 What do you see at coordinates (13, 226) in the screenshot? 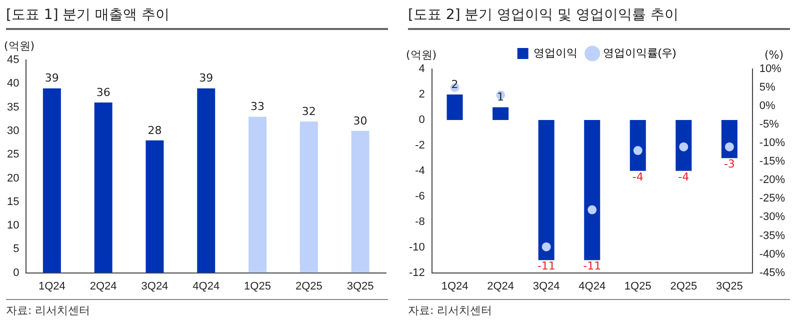
I see `y-tick-label: 10` at bounding box center [13, 226].